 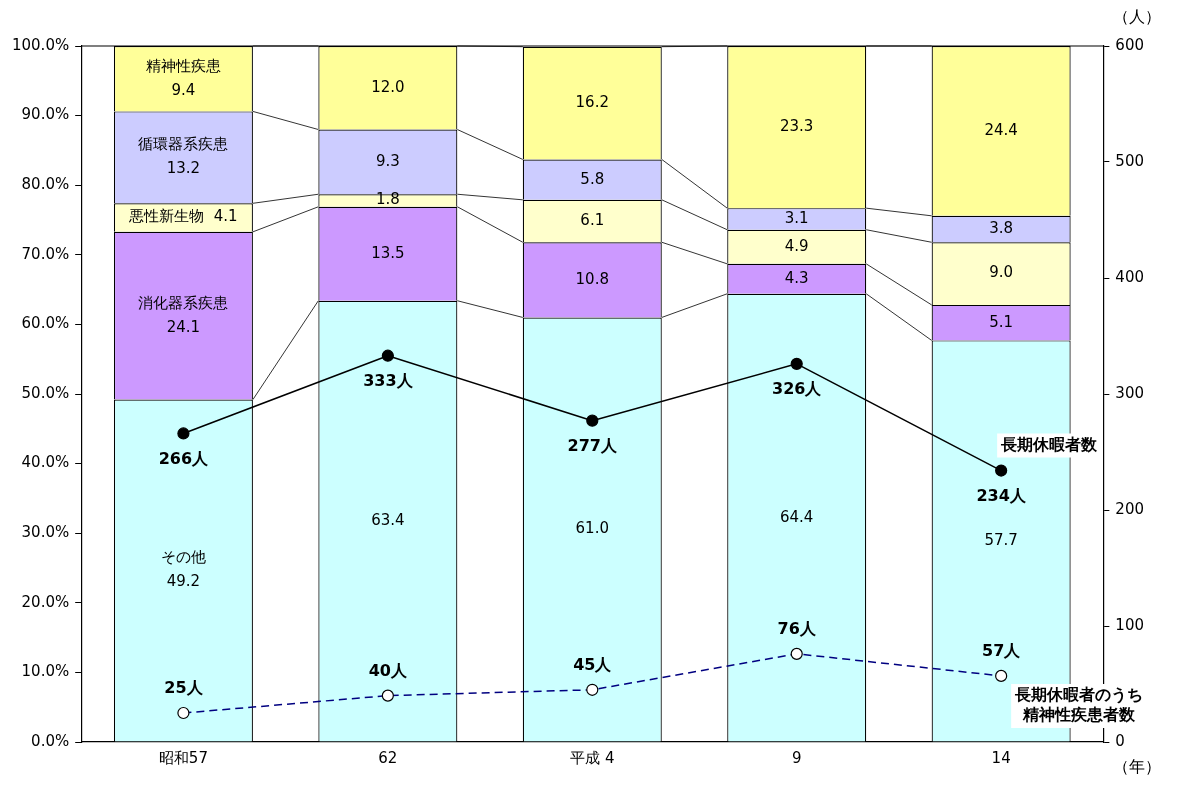 What do you see at coordinates (1079, 705) in the screenshot?
I see `series-label: 長期休暇者のうち精神性疾患者数` at bounding box center [1079, 705].